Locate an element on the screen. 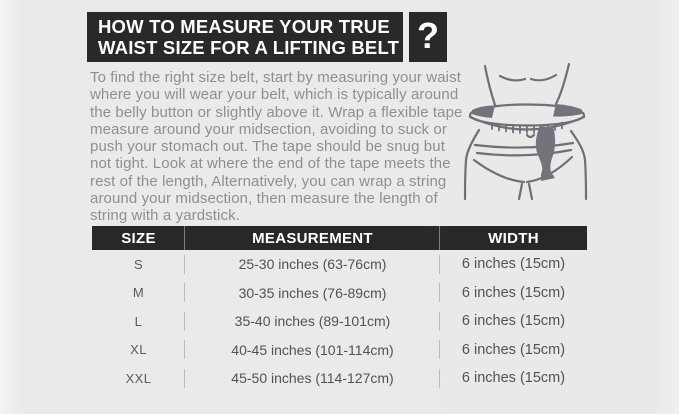 This screenshot has width=679, height=414. torso-left-side is located at coordinates (490, 85).